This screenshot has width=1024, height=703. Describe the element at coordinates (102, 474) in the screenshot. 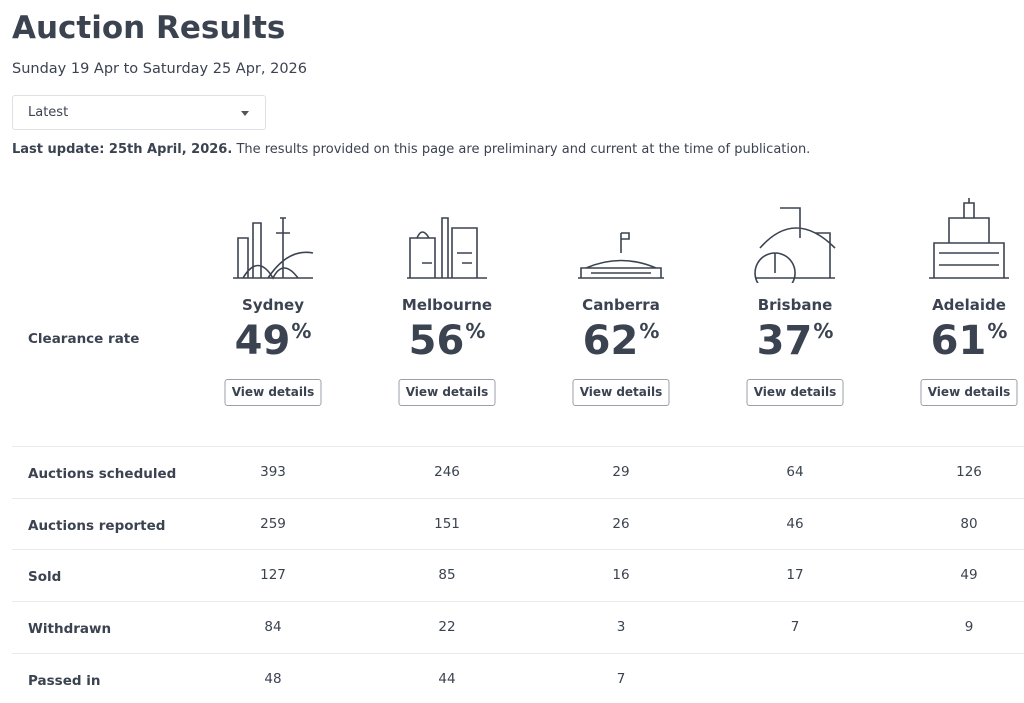

I see `row-label: Auctions scheduled` at that location.